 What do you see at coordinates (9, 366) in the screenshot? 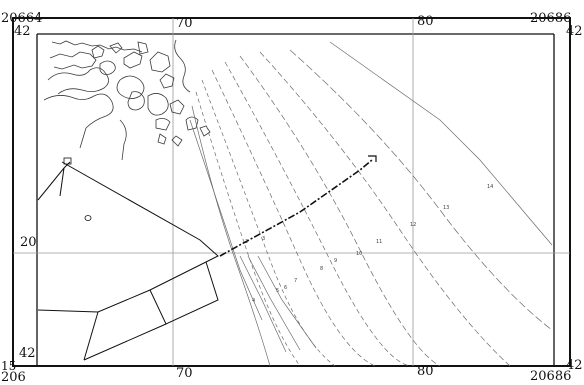
I see `corner-sub-bottom-left: 15` at bounding box center [9, 366].